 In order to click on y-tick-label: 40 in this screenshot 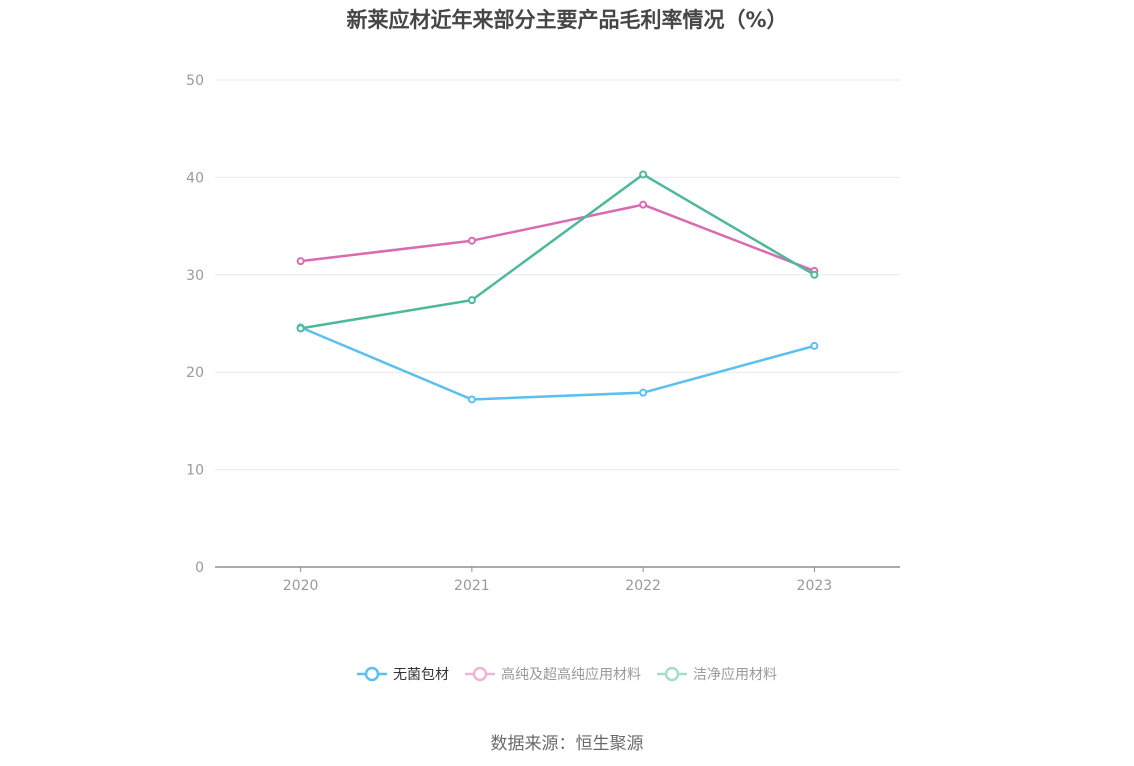, I will do `click(195, 178)`.